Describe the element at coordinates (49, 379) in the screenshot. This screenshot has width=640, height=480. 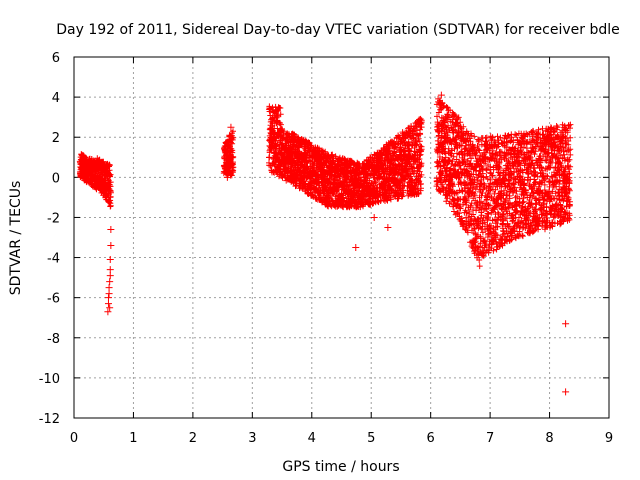
I see `y-tick-label: -10` at that location.